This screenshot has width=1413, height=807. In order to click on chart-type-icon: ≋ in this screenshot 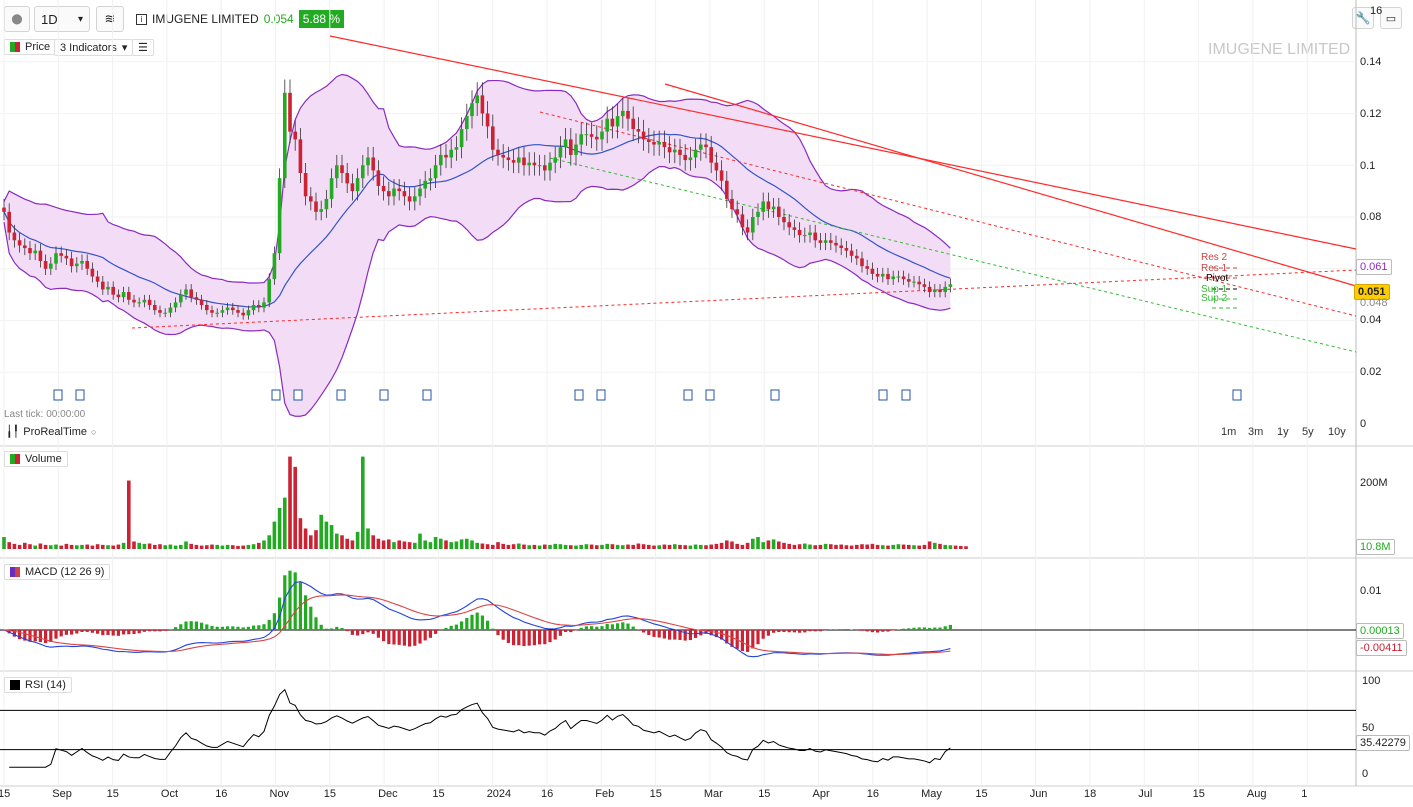, I will do `click(110, 18)`.